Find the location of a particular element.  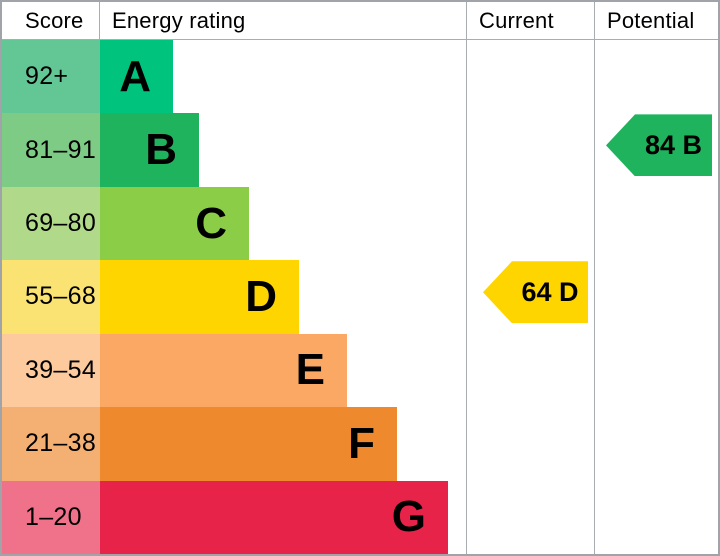

band-row-f: 21–38 F is located at coordinates (360, 444).